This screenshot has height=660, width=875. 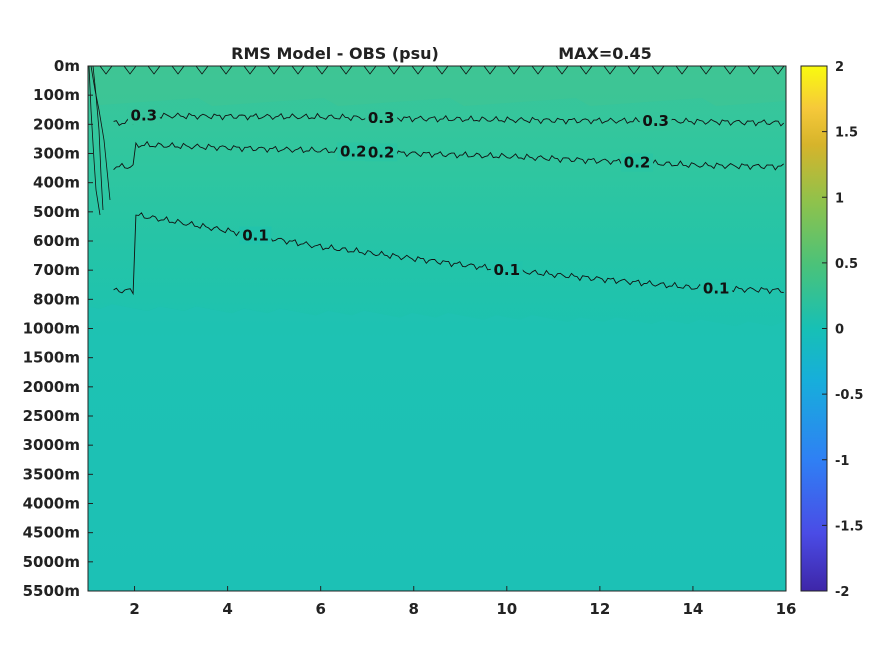 I want to click on y-tick-label: 200m, so click(x=56, y=124).